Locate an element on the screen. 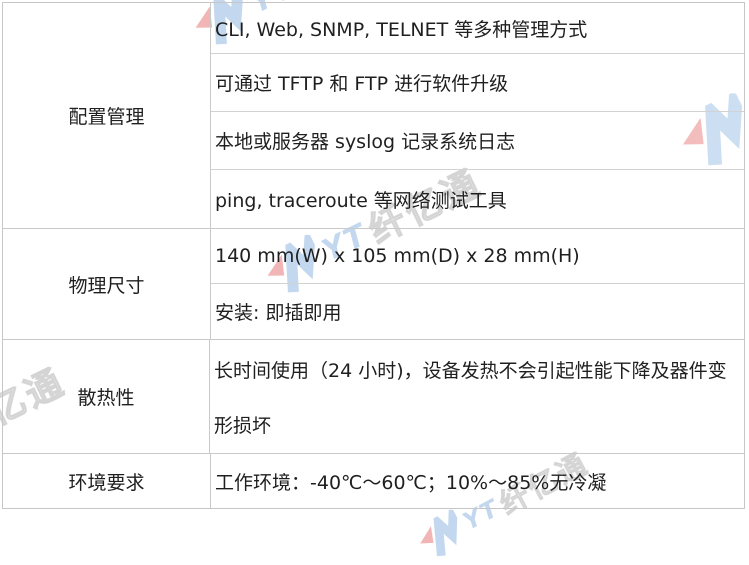 This screenshot has height=565, width=749. spec-value-network-test-tools: ping, traceroute 等网络测试工具 is located at coordinates (477, 198).